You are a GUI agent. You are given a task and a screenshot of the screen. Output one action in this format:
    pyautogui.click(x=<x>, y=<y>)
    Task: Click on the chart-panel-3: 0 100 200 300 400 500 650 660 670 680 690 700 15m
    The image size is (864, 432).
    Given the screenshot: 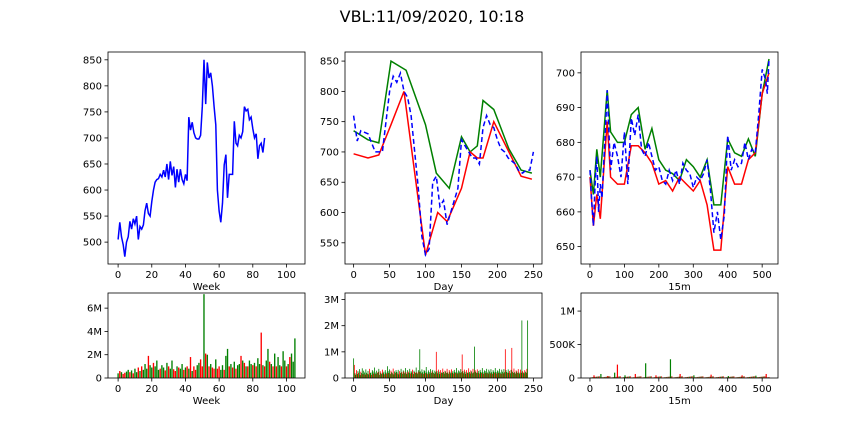 What is the action you would take?
    pyautogui.click(x=667, y=172)
    